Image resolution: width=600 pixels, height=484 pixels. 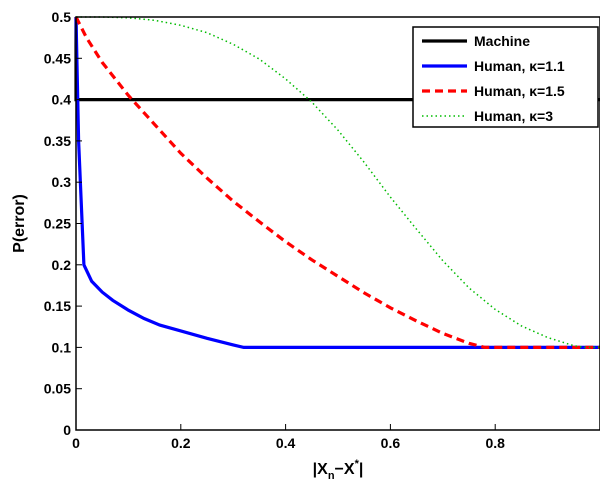 I want to click on y-tick-label: 0.4, so click(x=62, y=100).